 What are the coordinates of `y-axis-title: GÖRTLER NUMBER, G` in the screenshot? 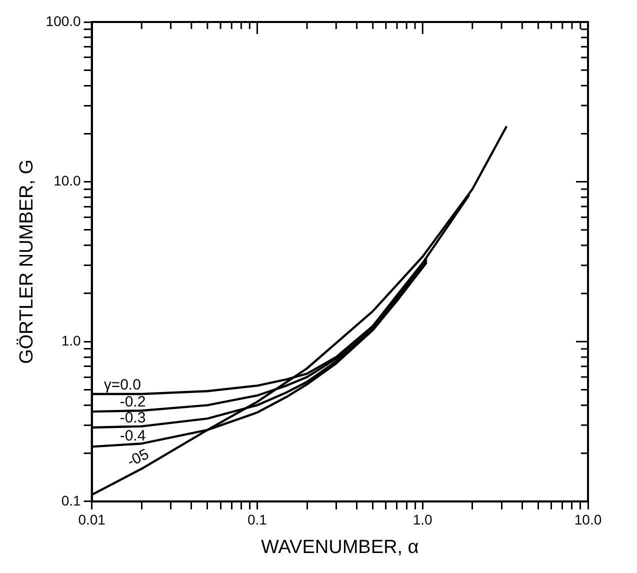 It's located at (27, 261).